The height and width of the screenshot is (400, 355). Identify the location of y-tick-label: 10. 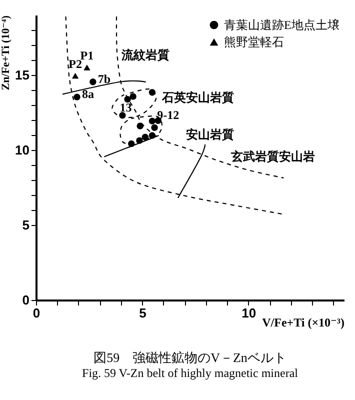
(22, 150).